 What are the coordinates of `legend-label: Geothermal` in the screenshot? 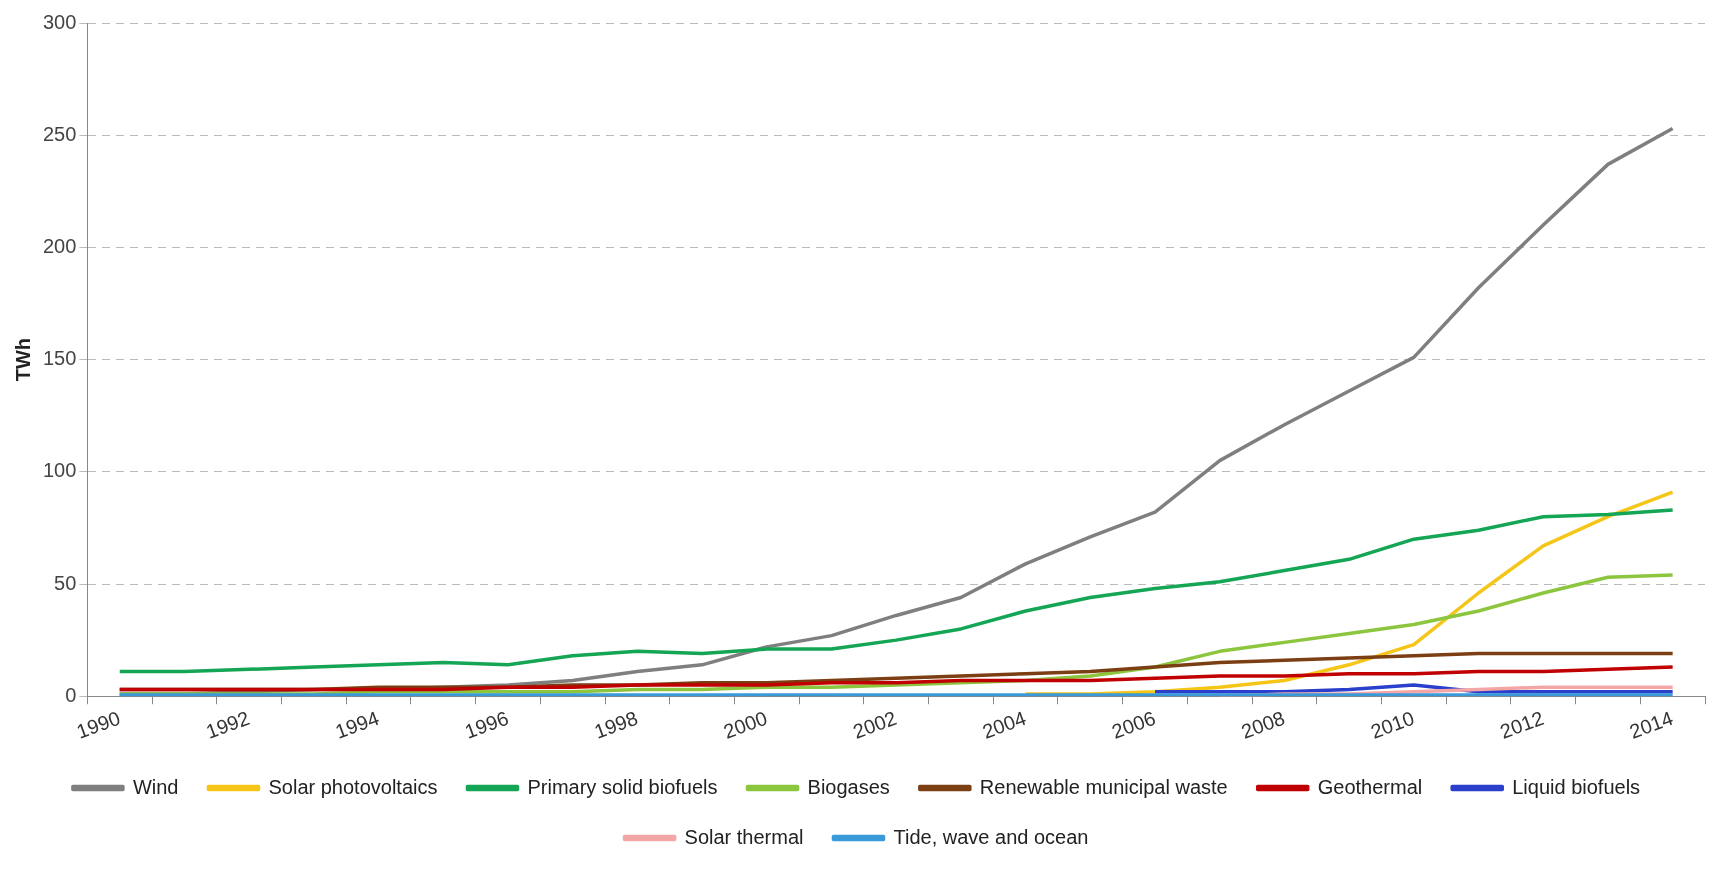 It's located at (1370, 786).